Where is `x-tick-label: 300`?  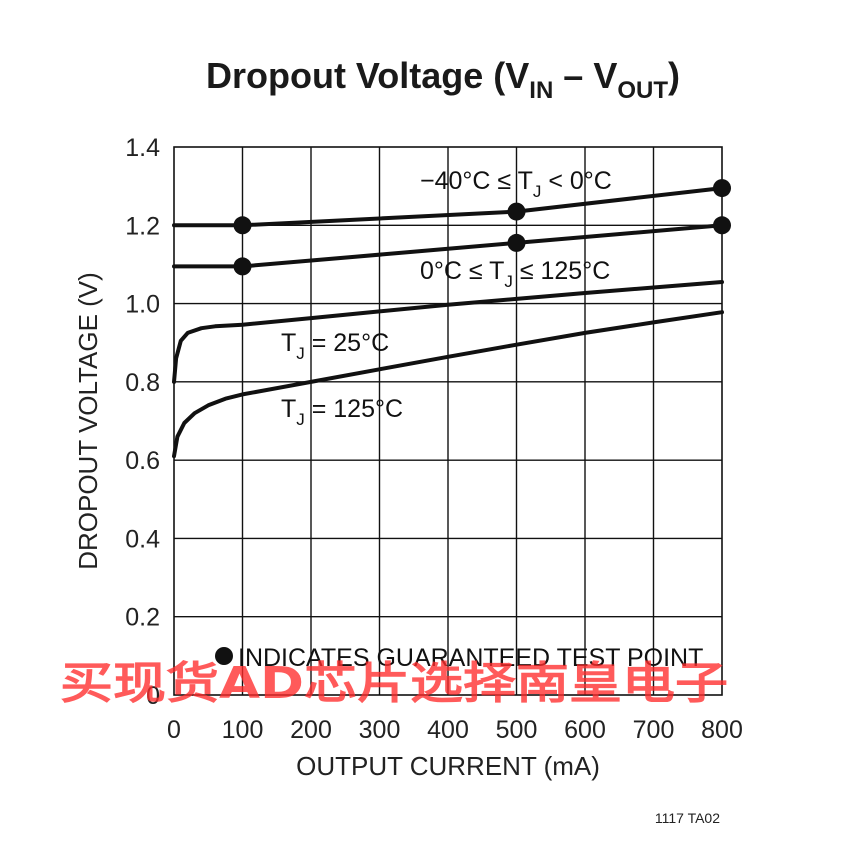
x-tick-label: 300 is located at coordinates (380, 730).